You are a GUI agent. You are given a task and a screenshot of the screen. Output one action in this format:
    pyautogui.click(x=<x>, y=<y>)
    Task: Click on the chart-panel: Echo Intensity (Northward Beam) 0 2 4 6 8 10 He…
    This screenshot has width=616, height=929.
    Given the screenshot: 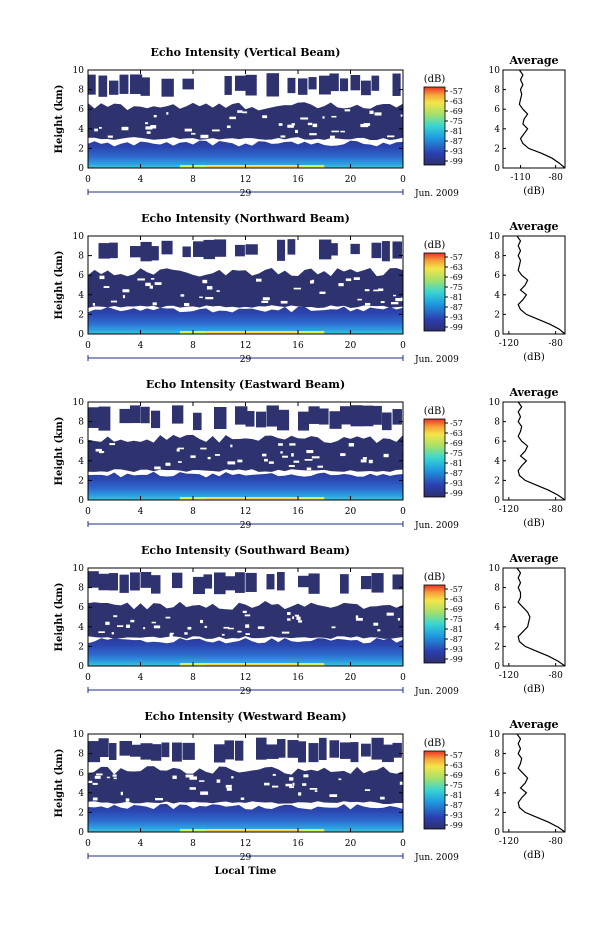 What is the action you would take?
    pyautogui.click(x=310, y=288)
    